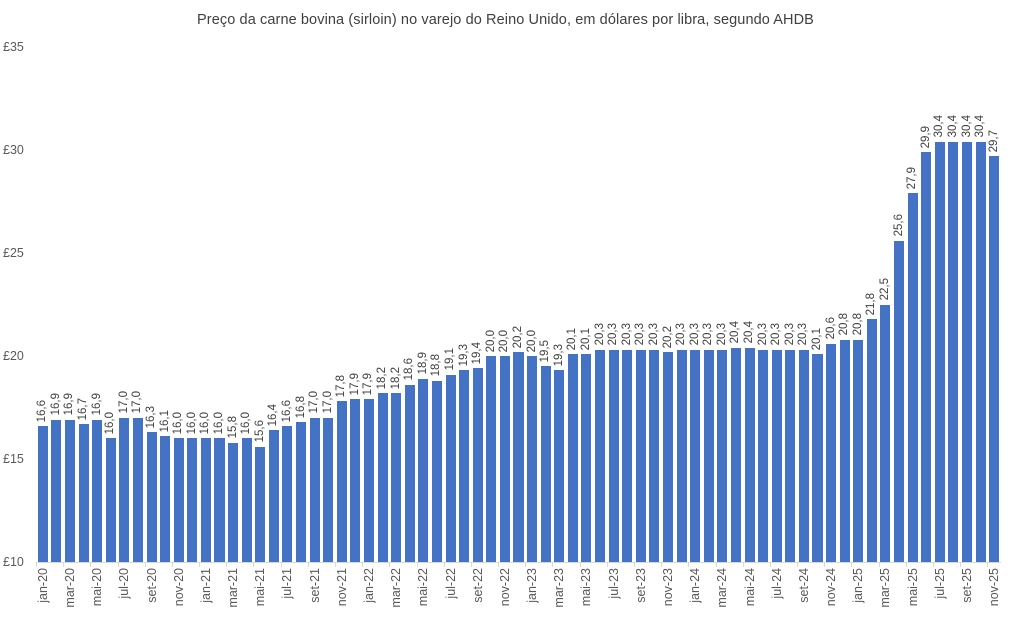 Image resolution: width=1011 pixels, height=629 pixels. I want to click on x-axis-label: mai-21, so click(260, 587).